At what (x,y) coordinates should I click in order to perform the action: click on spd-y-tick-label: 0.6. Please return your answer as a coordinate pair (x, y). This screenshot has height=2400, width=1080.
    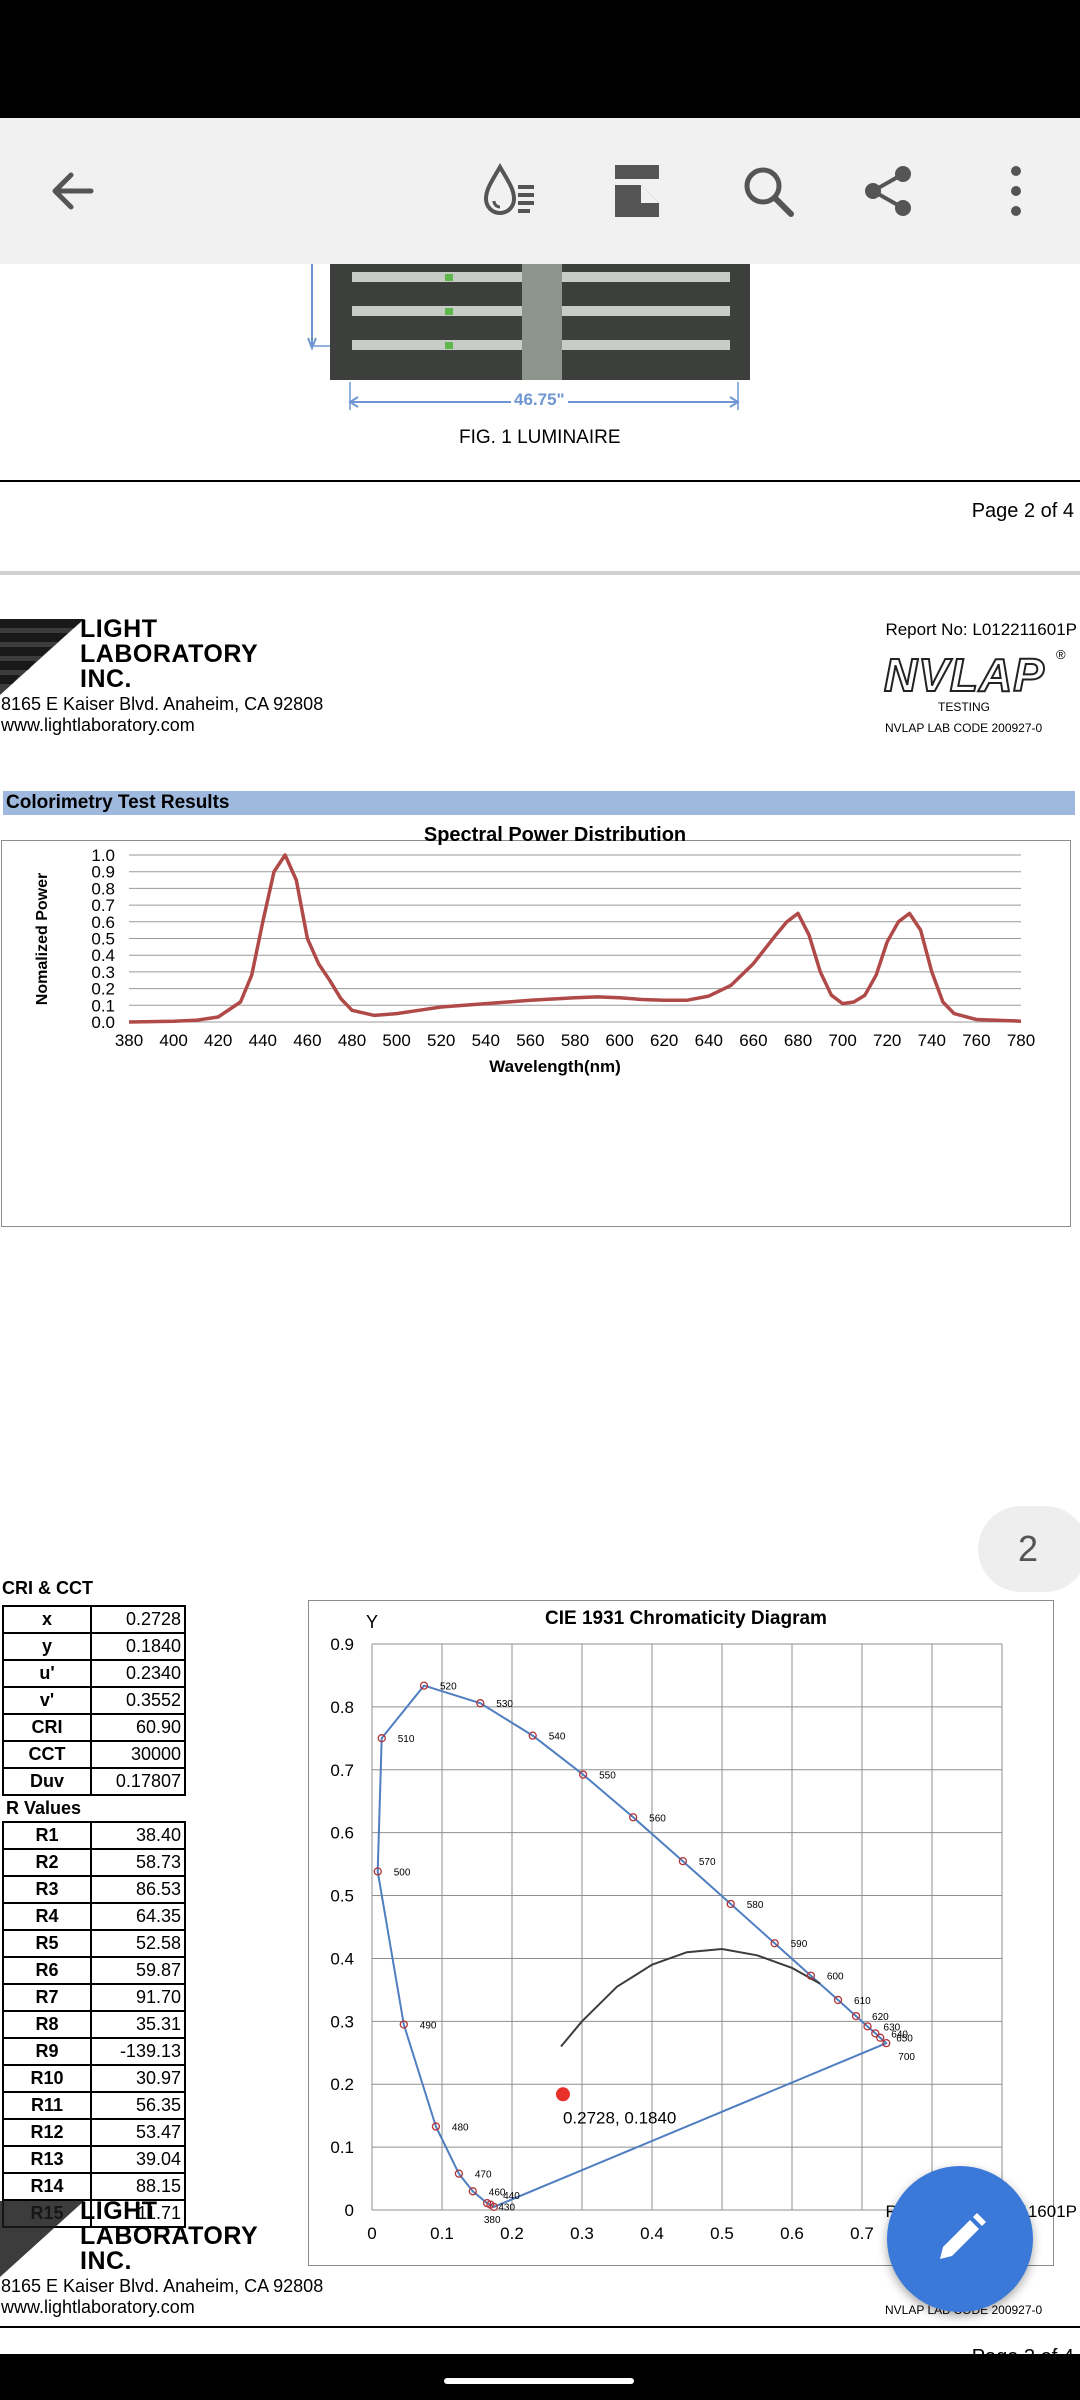
    Looking at the image, I should click on (103, 922).